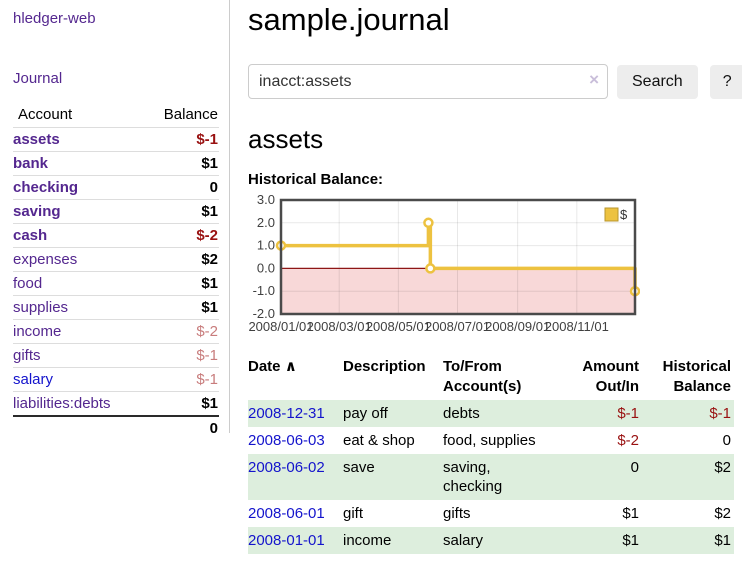 The image size is (742, 582). What do you see at coordinates (54, 18) in the screenshot?
I see `app-title-link: hledger-web` at bounding box center [54, 18].